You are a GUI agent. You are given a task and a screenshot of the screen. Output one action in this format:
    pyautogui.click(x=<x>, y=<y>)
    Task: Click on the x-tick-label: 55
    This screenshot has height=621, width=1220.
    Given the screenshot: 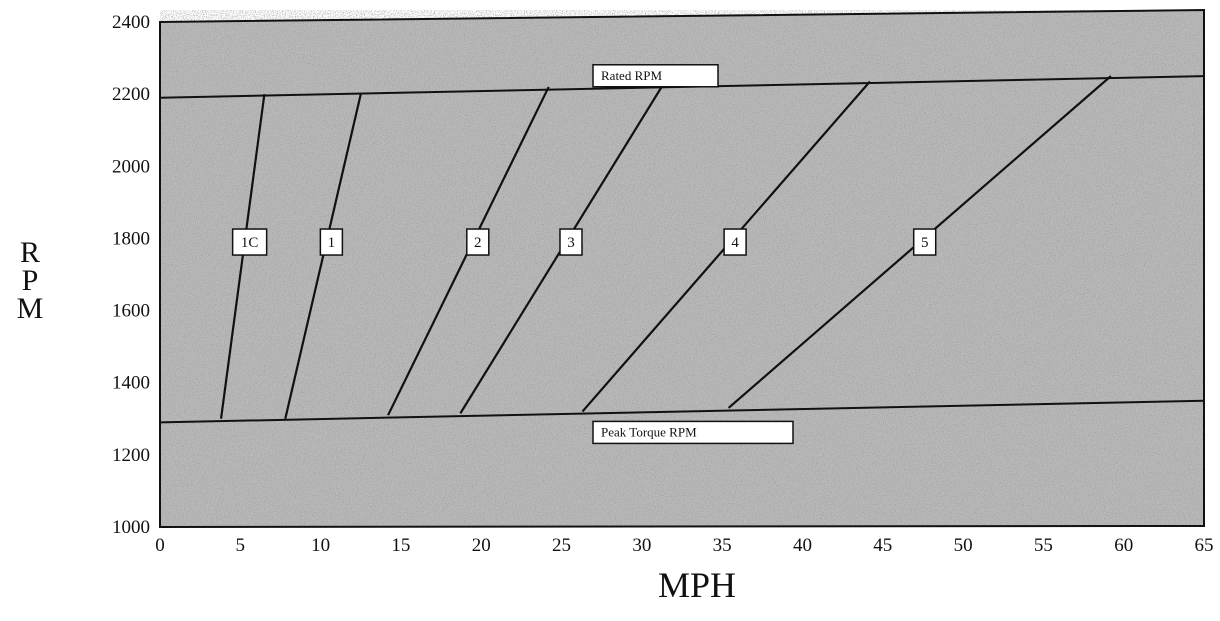 What is the action you would take?
    pyautogui.click(x=1043, y=545)
    